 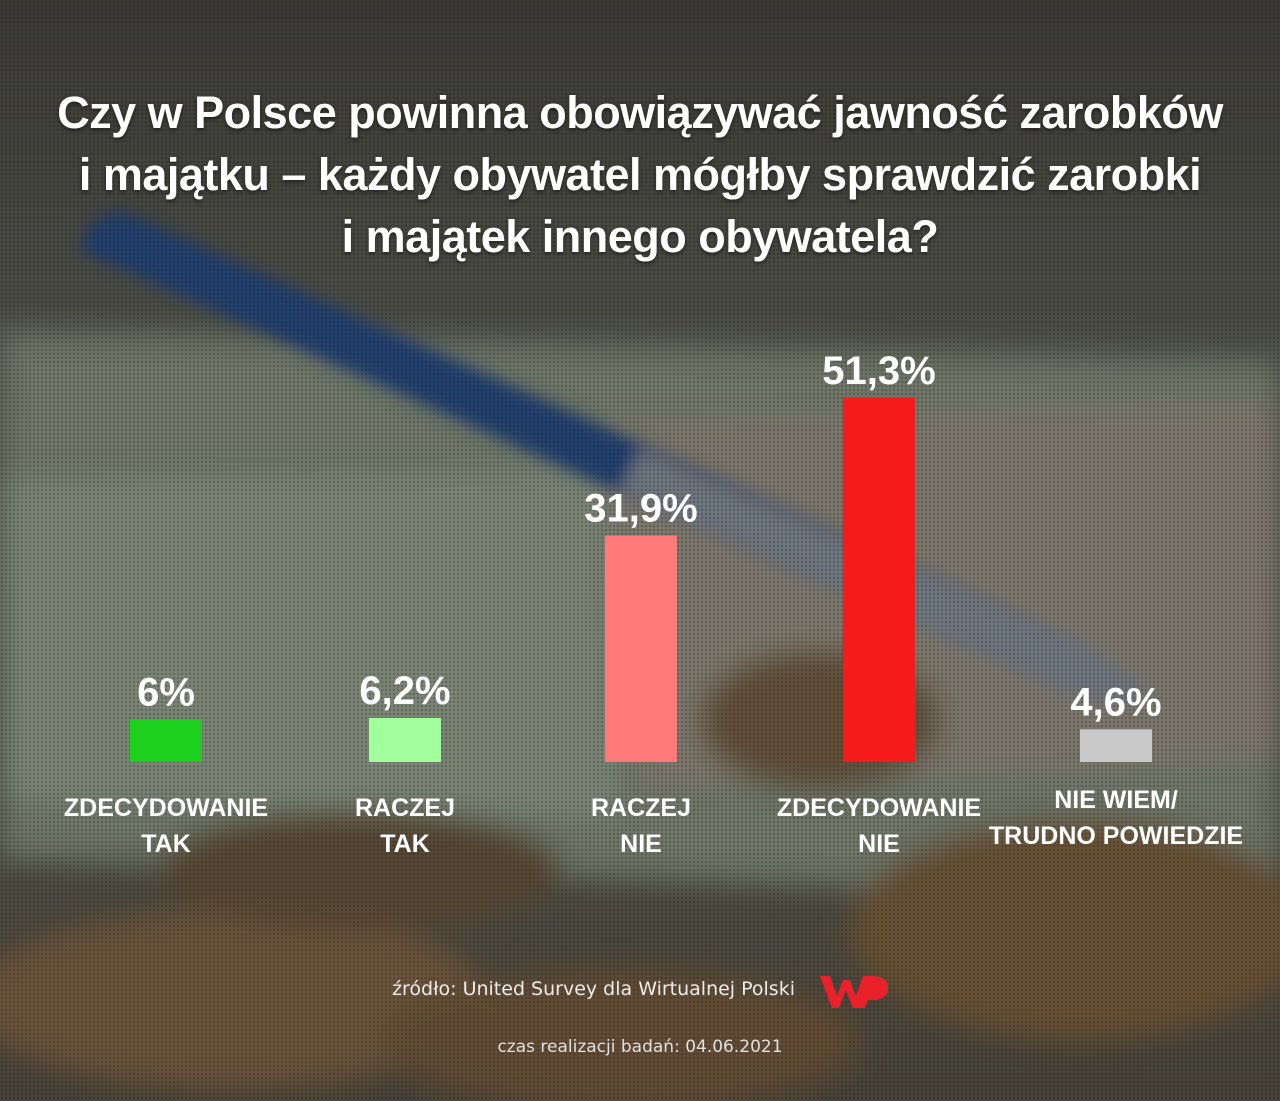 What do you see at coordinates (166, 808) in the screenshot?
I see `category-label-1-line-1: ZDECYDOWANIE` at bounding box center [166, 808].